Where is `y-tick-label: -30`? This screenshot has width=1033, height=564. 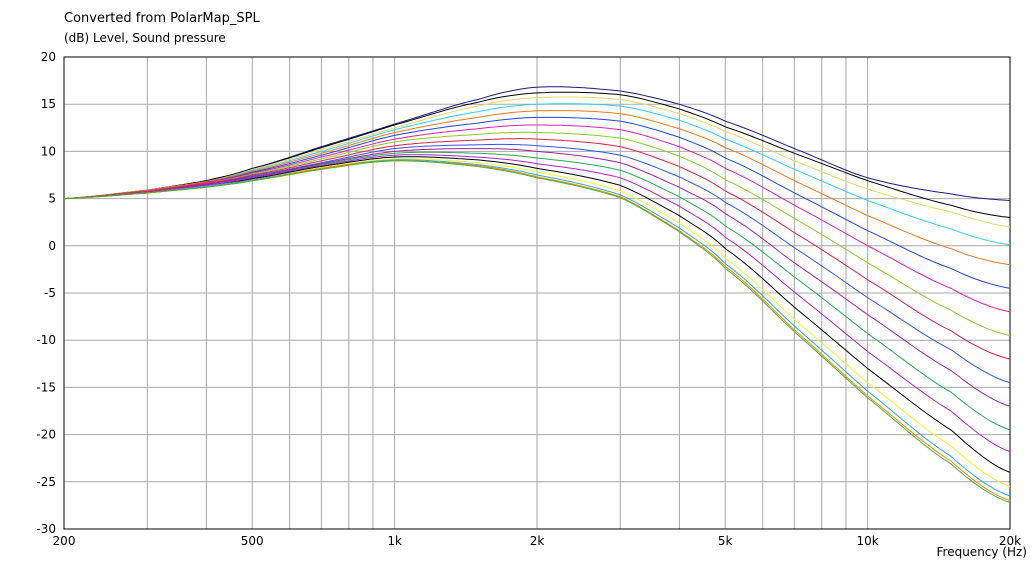 y-tick-label: -30 is located at coordinates (46, 529).